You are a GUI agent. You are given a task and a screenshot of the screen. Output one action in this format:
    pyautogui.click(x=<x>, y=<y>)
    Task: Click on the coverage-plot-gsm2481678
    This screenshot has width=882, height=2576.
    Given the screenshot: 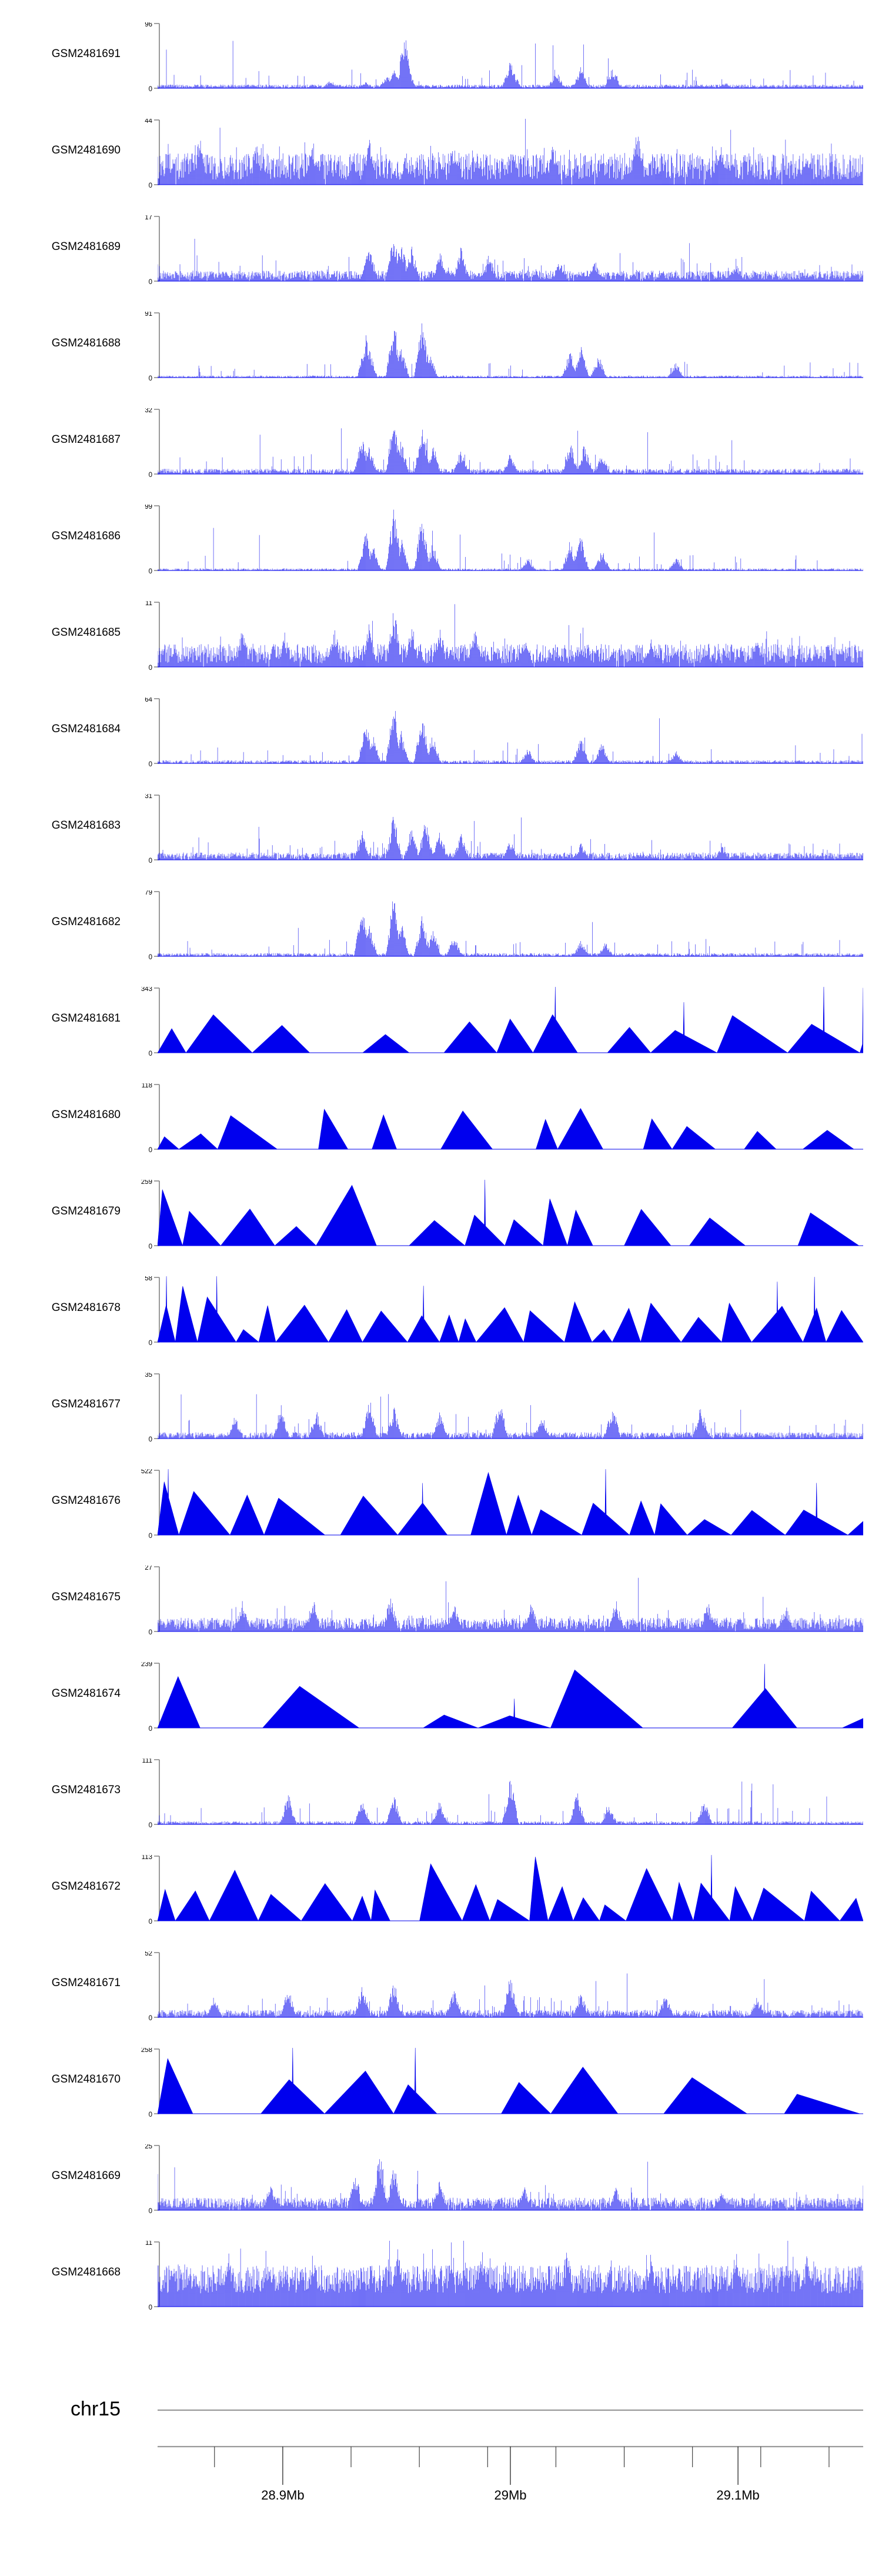 What is the action you would take?
    pyautogui.click(x=510, y=1309)
    